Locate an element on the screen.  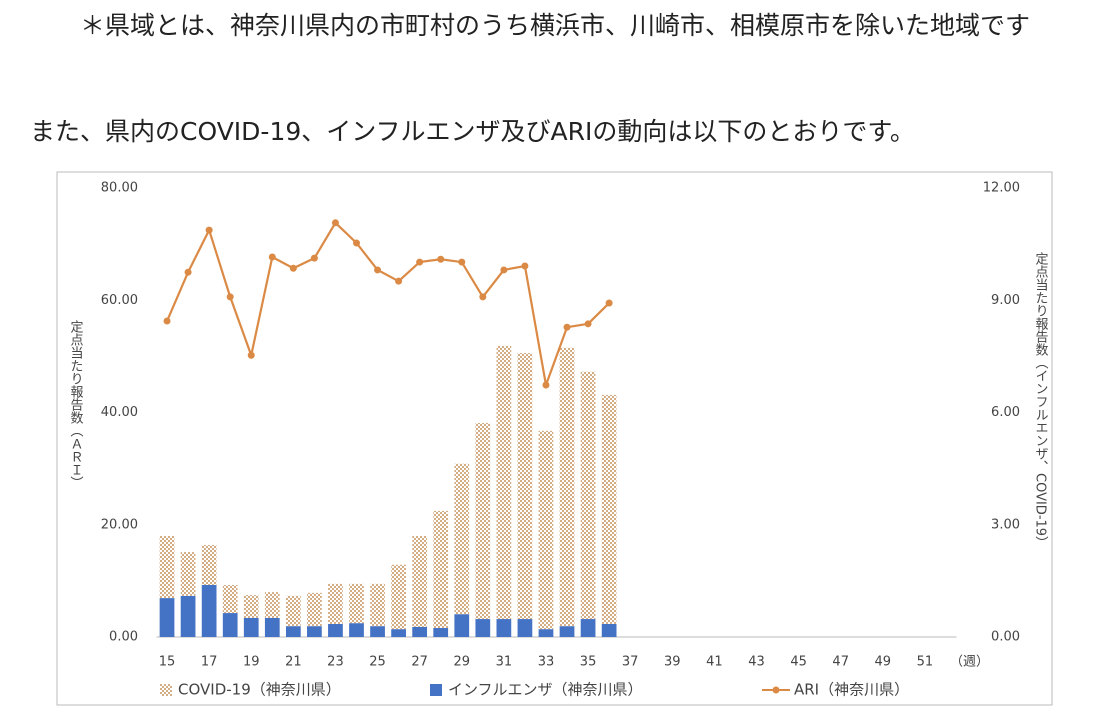
x-tick-label: 37 is located at coordinates (630, 662).